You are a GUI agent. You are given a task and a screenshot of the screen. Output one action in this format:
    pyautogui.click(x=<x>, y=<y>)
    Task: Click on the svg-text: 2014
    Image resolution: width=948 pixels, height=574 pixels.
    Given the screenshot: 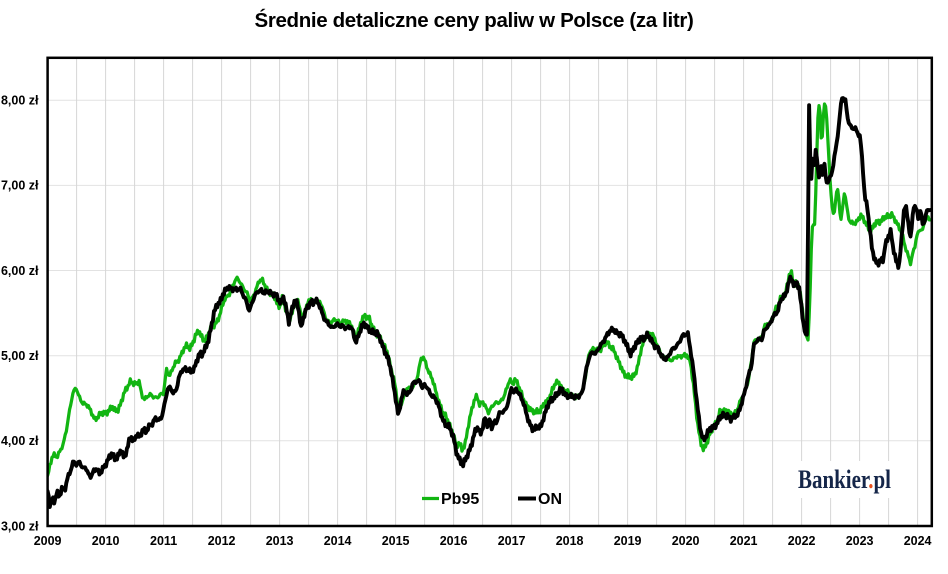 What is the action you would take?
    pyautogui.click(x=338, y=541)
    